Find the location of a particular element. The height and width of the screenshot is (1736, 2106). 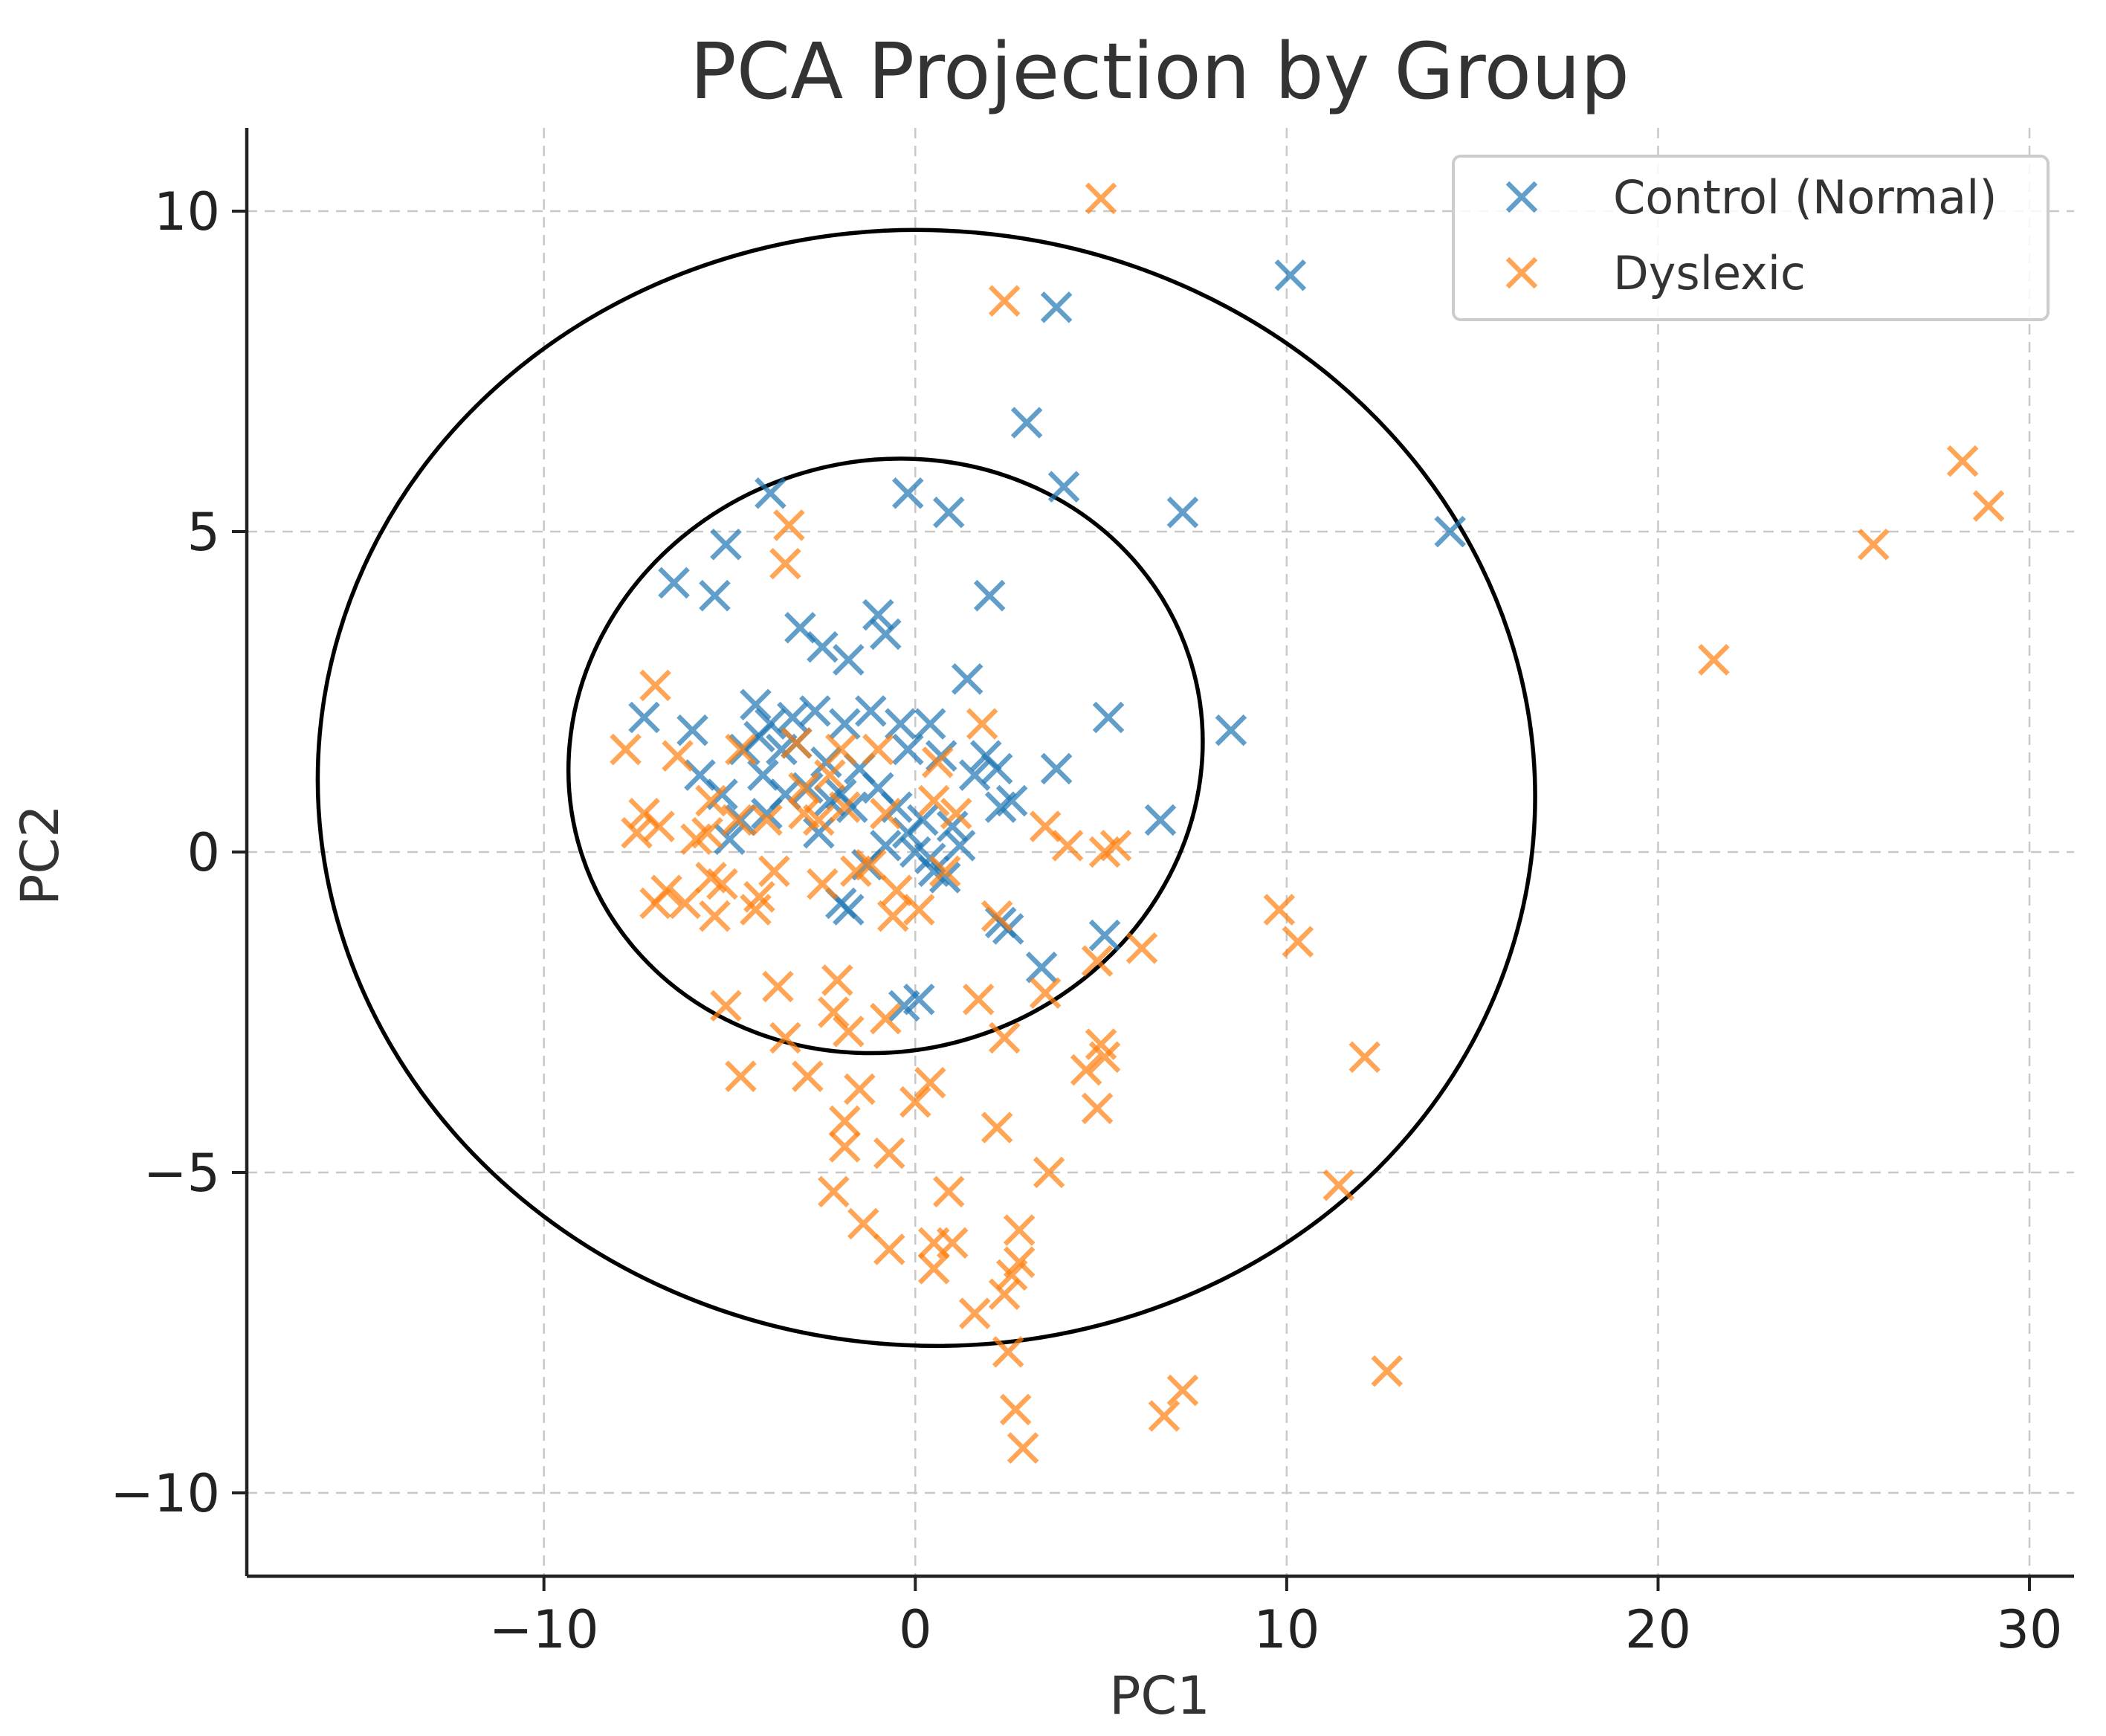

x-tick-label-3: 20 is located at coordinates (1658, 1629).